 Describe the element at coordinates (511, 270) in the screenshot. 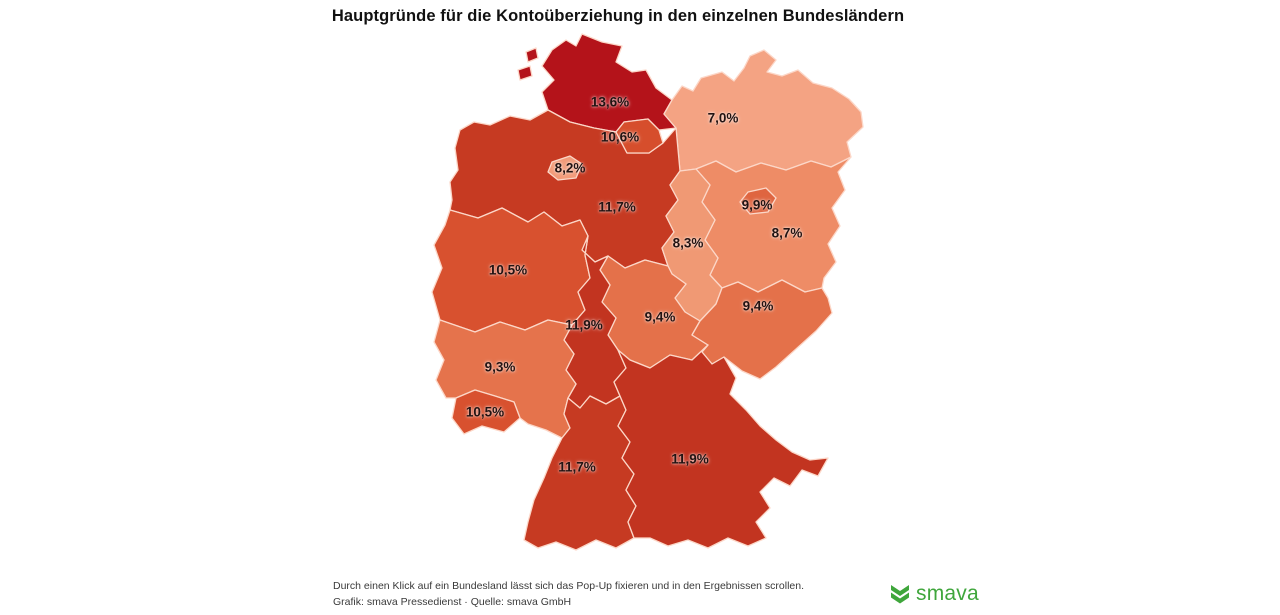

I see `state-nw-nordrhein-westfalen: Nordrhein-Westfalen: 10,5%` at that location.